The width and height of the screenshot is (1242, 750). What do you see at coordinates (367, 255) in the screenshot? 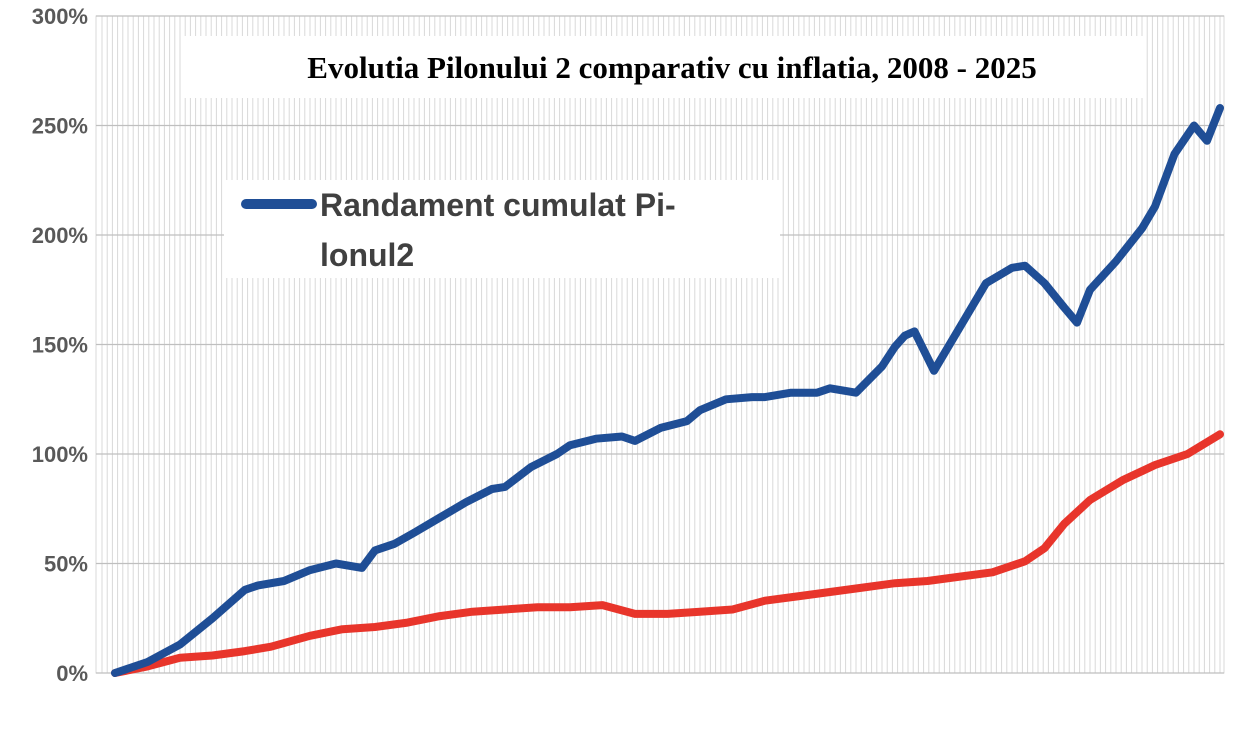
I see `legend-label-line-2: lonul2` at bounding box center [367, 255].